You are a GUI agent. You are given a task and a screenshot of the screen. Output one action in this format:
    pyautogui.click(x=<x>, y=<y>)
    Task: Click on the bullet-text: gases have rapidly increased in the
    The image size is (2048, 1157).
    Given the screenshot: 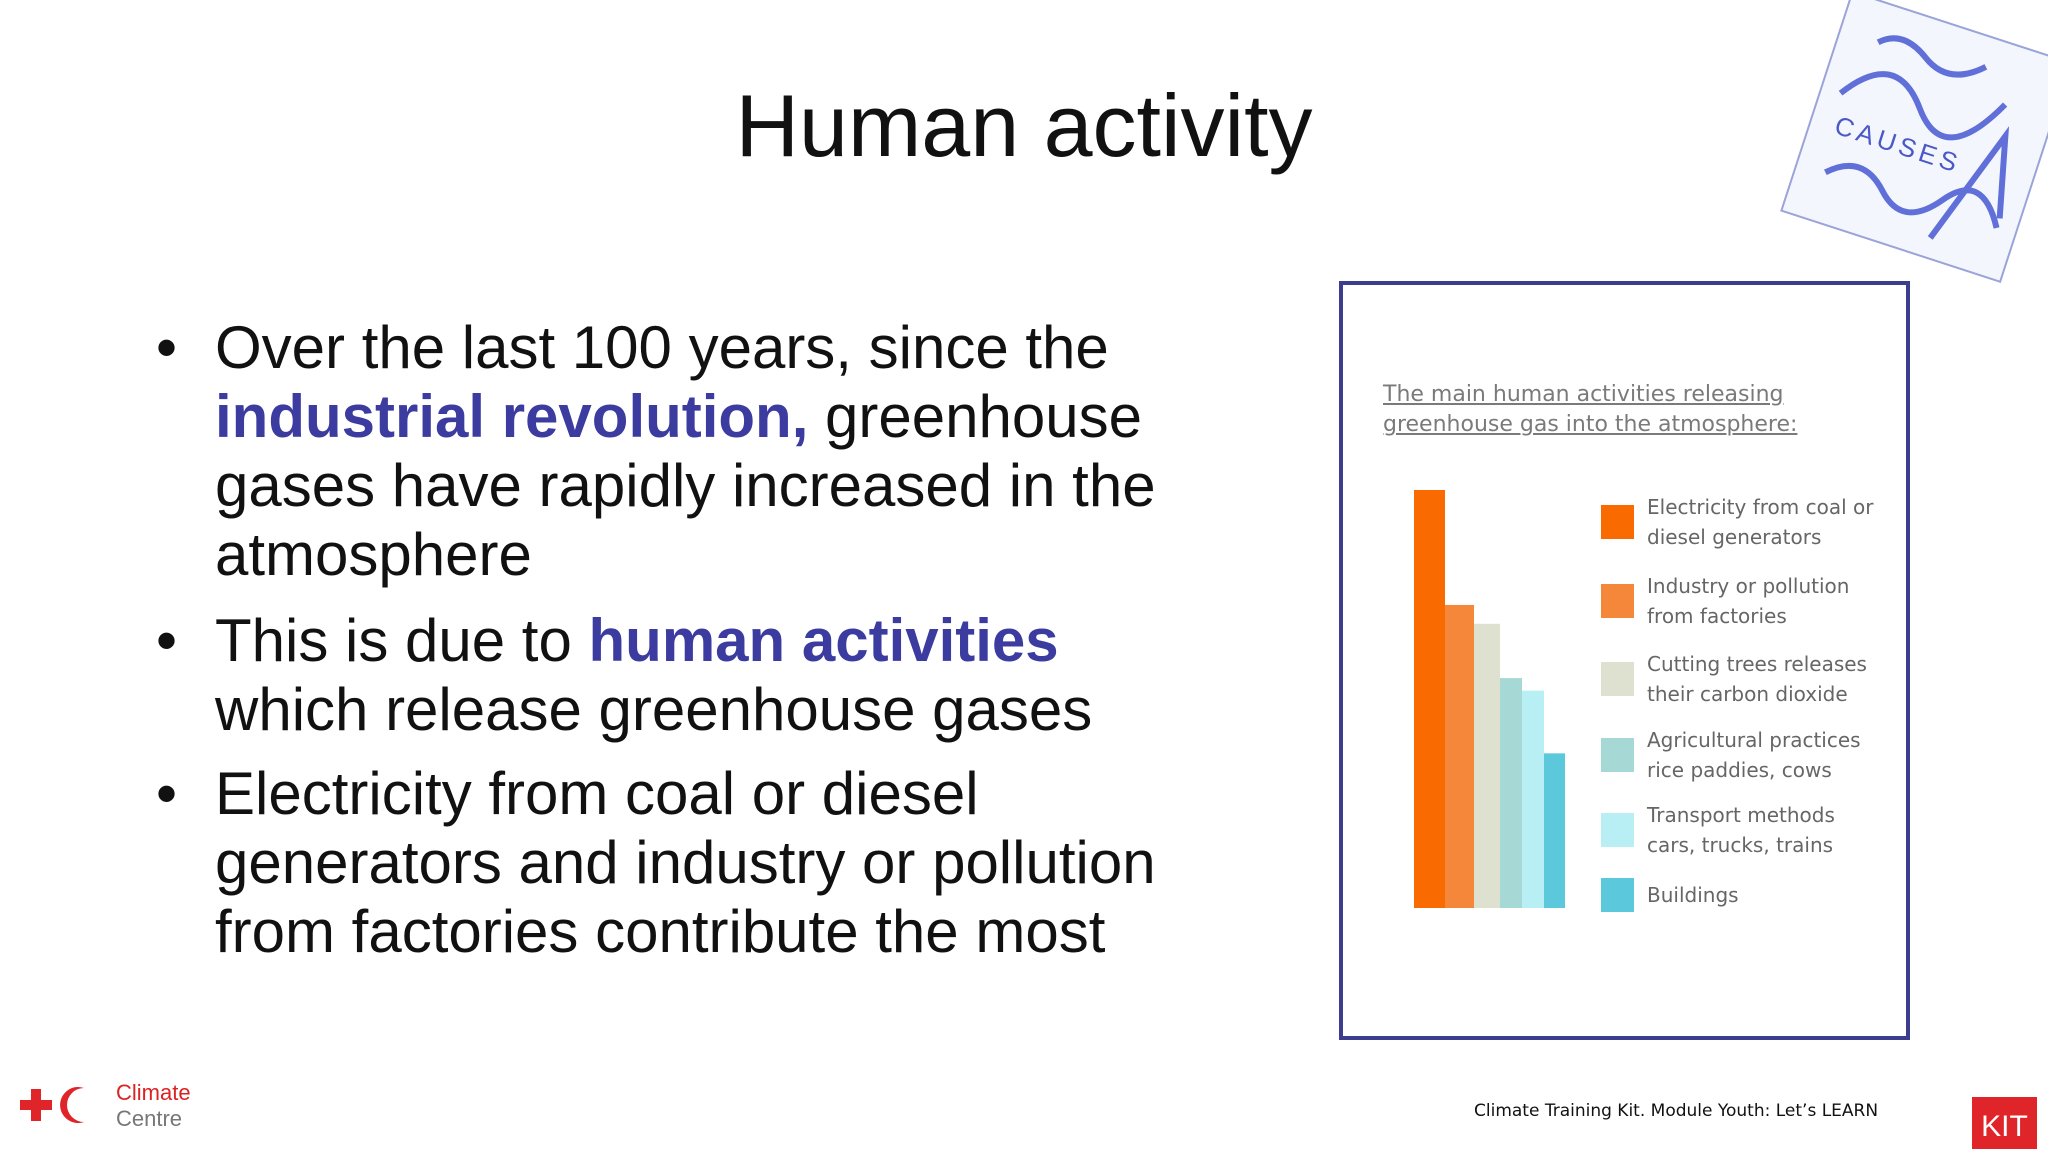 What is the action you would take?
    pyautogui.click(x=685, y=485)
    